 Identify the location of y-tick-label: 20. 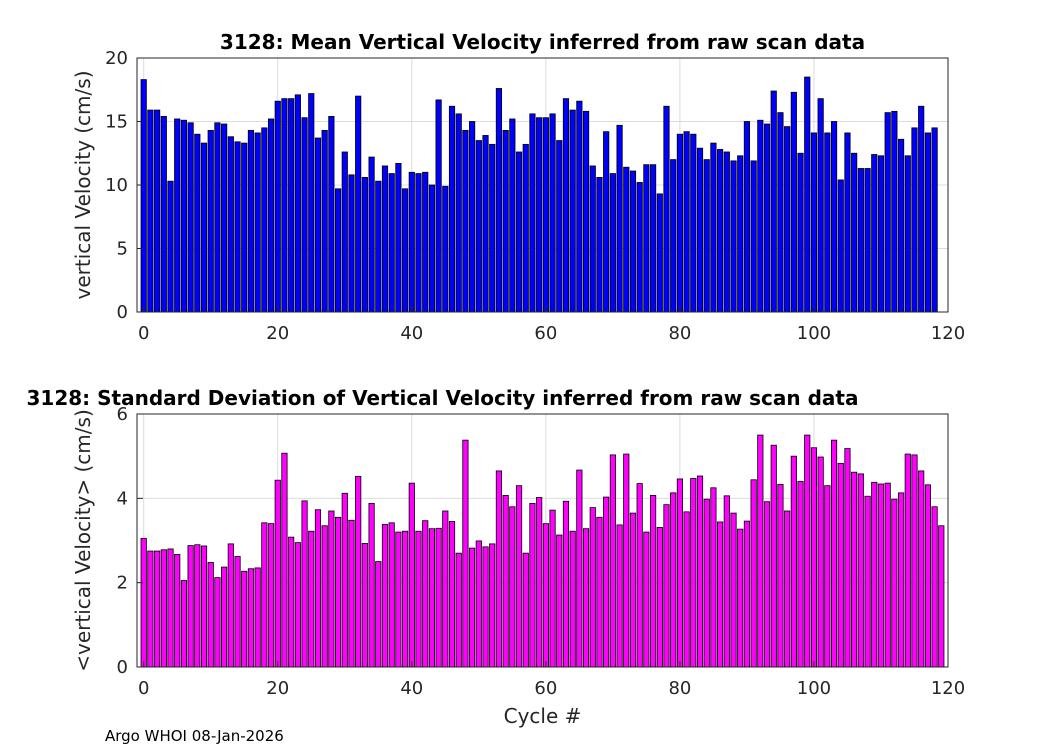
(116, 58).